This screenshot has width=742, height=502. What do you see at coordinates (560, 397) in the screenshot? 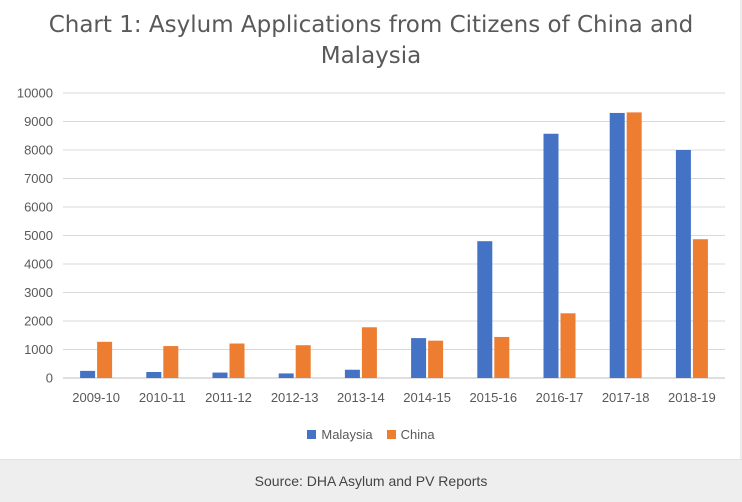
I see `x-tick-label-2016-17: 2016-17` at bounding box center [560, 397].